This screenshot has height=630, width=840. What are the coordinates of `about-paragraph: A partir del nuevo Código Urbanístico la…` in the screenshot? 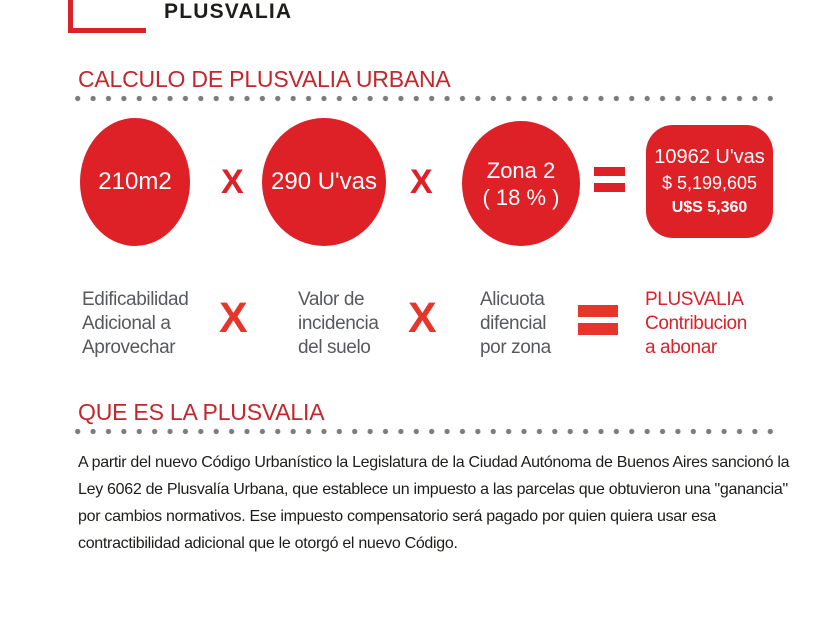 It's located at (434, 503).